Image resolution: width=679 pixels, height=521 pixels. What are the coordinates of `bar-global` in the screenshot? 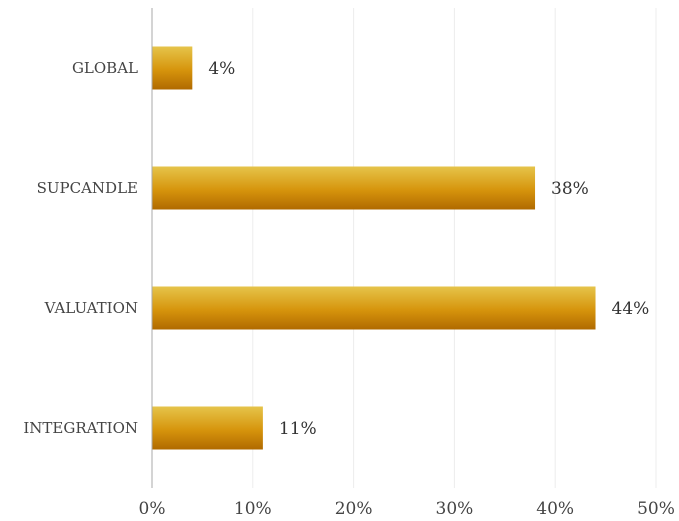 It's located at (172, 68).